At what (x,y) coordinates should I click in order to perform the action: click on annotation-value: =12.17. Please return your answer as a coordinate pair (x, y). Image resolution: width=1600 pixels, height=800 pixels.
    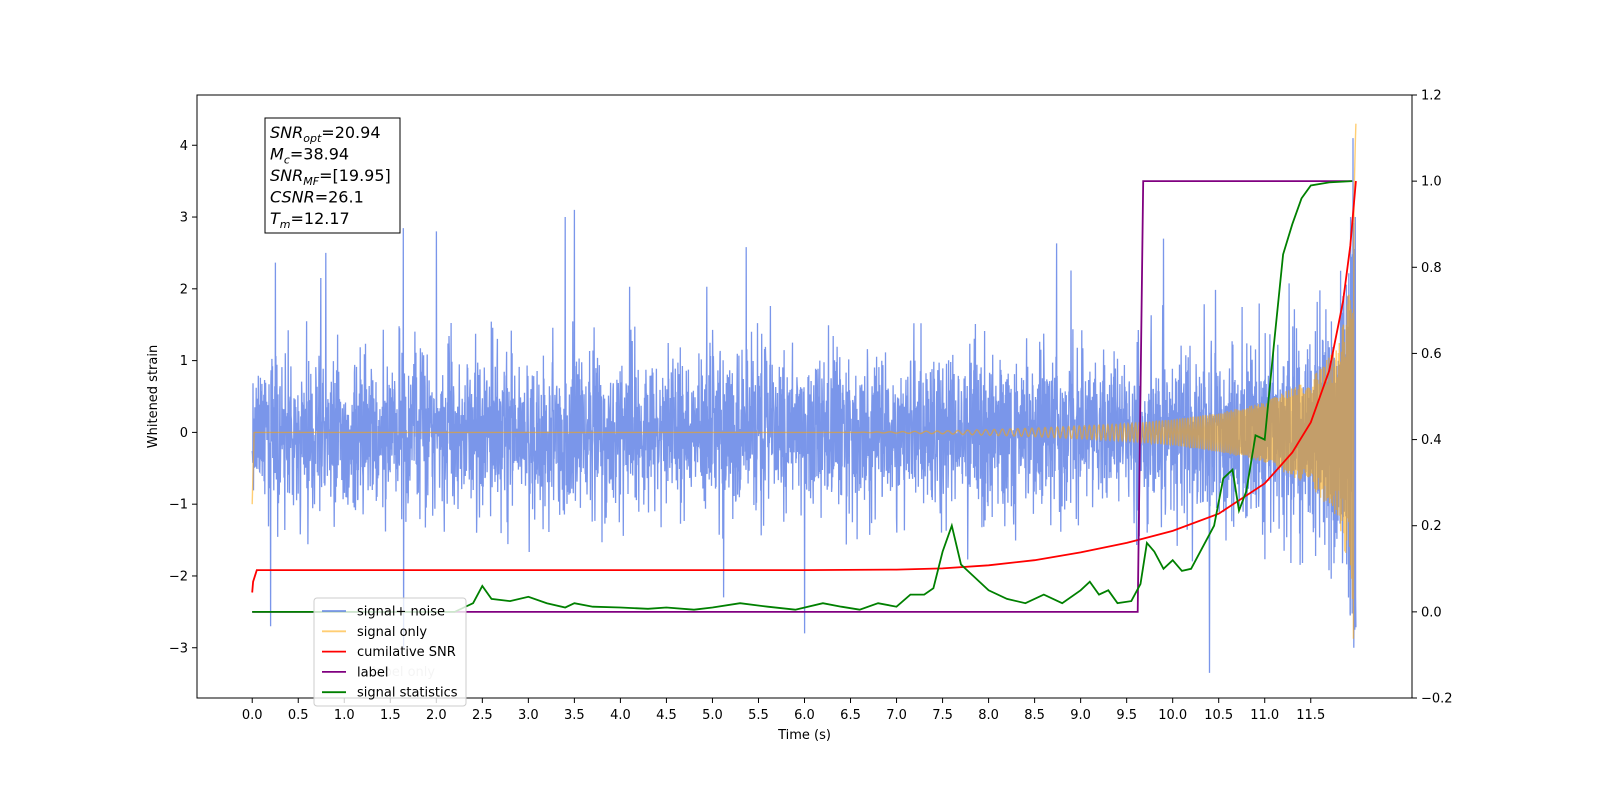
    Looking at the image, I should click on (320, 218).